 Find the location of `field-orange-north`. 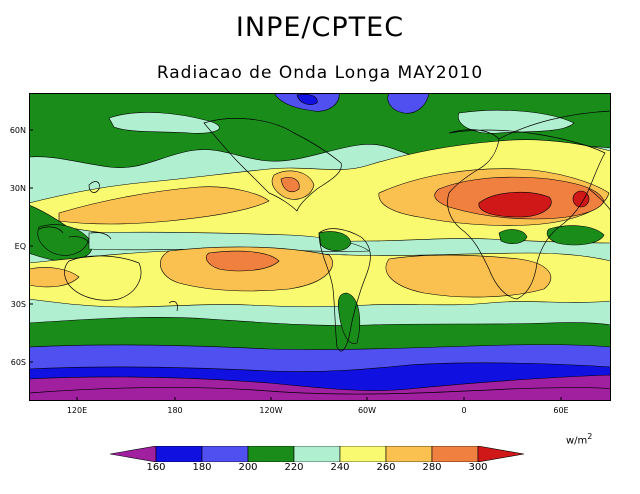

field-orange-north is located at coordinates (164, 205).